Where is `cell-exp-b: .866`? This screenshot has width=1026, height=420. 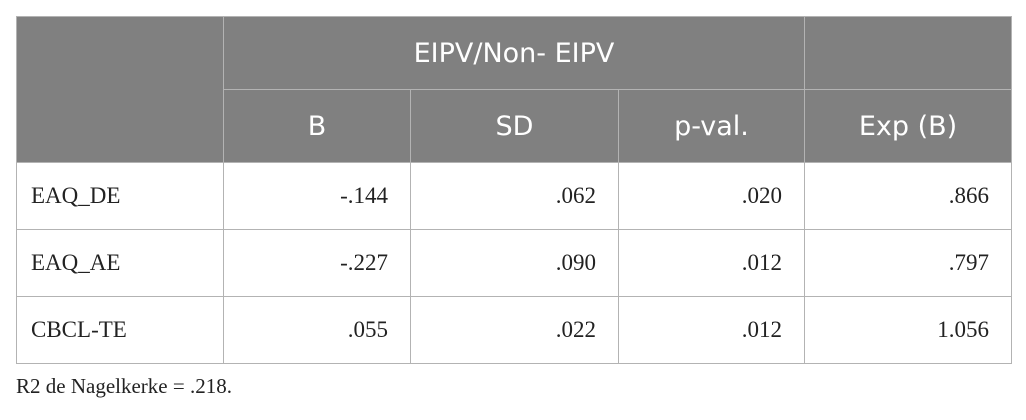 cell-exp-b: .866 is located at coordinates (908, 196).